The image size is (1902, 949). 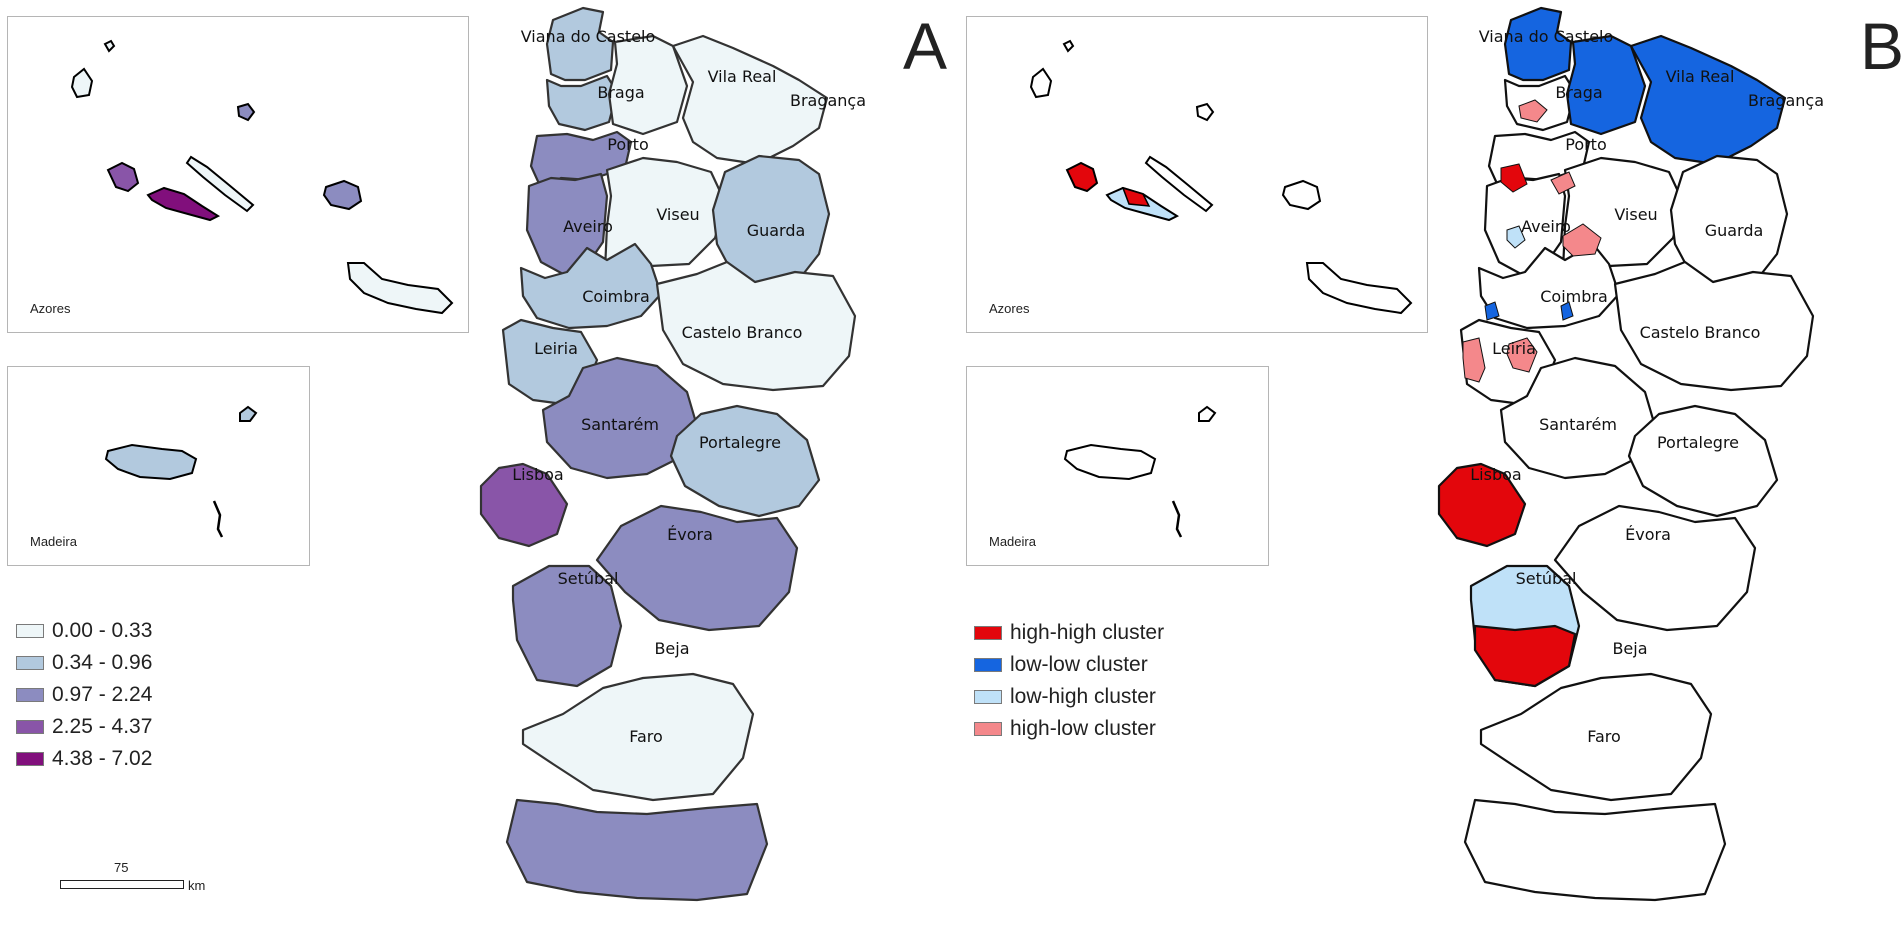 I want to click on label-coimbra-b: Coimbra, so click(x=1574, y=296).